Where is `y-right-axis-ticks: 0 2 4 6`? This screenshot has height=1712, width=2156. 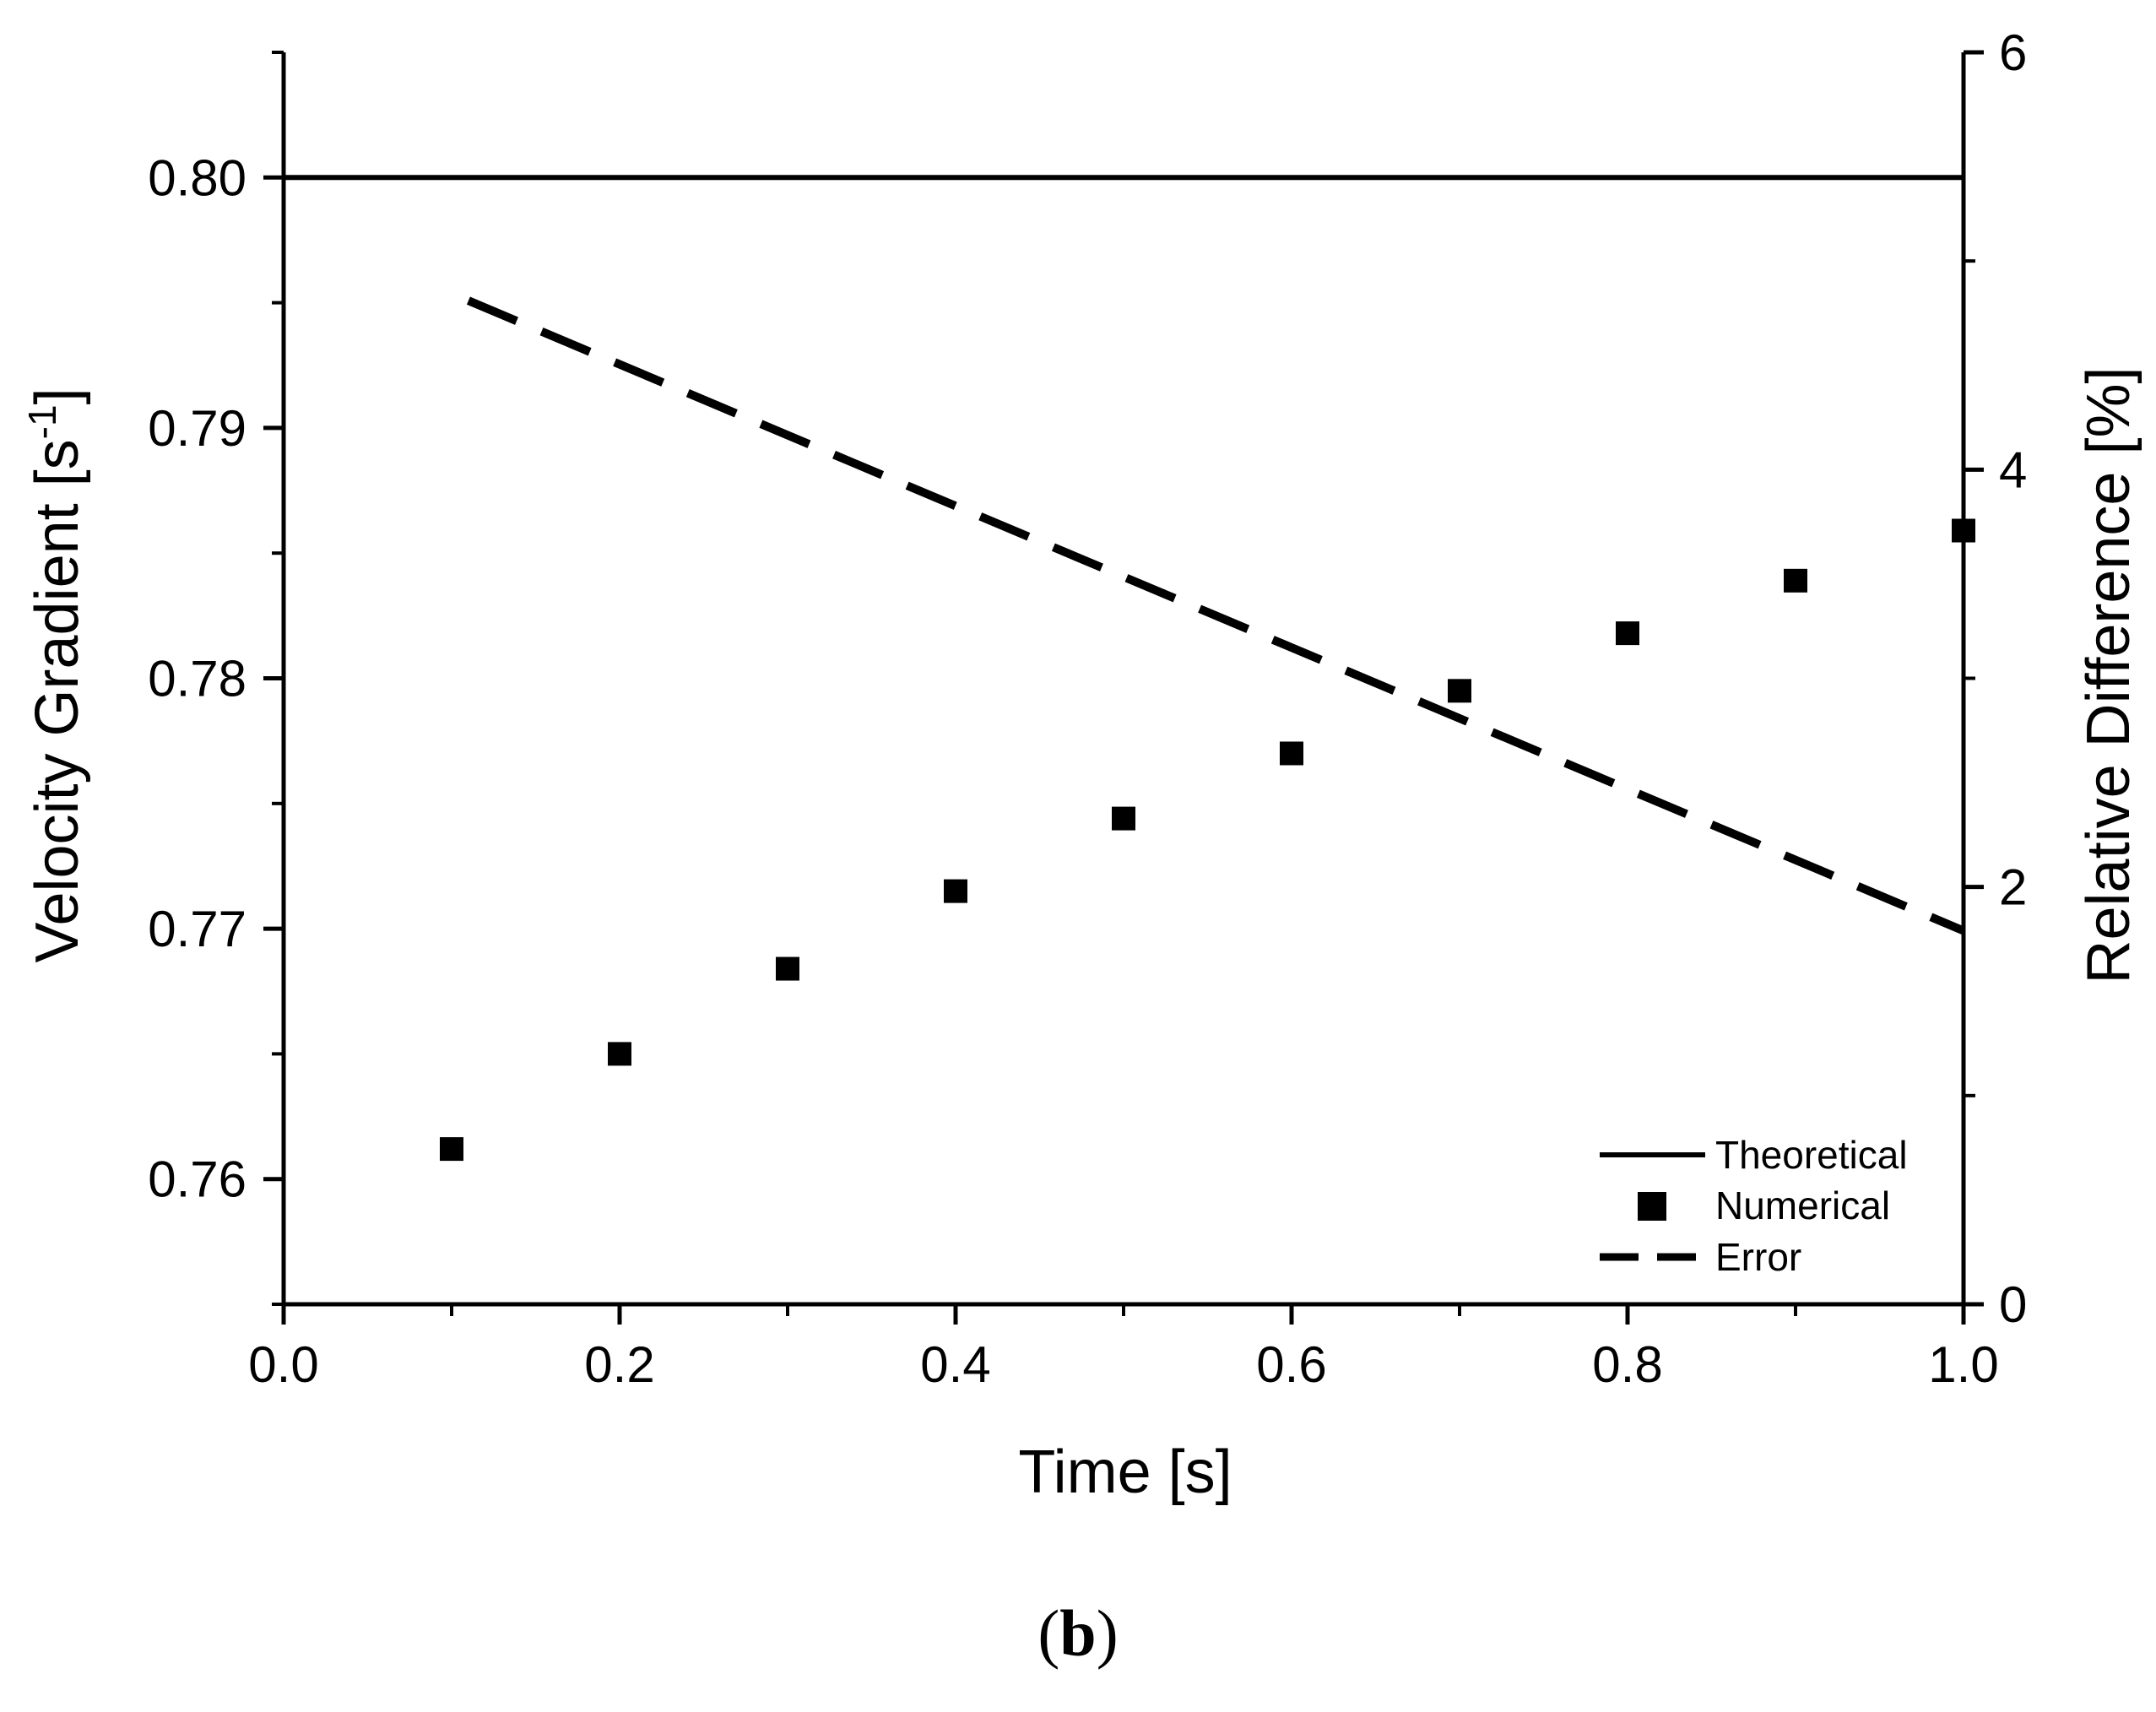 y-right-axis-ticks: 0 2 4 6 is located at coordinates (1996, 678).